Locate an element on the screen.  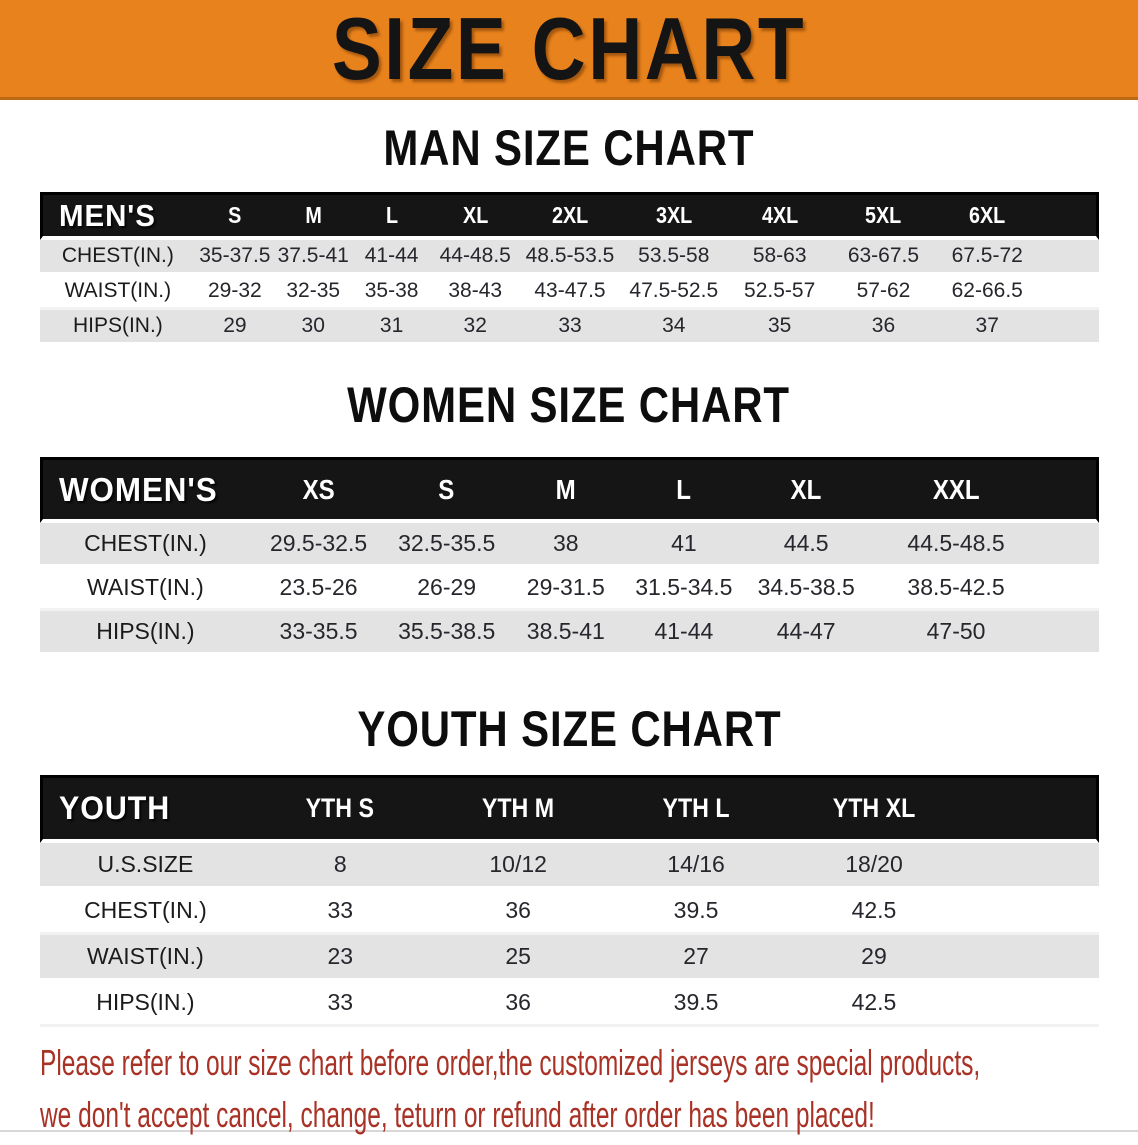
table-group-label-text: YOUTH is located at coordinates (114, 808).